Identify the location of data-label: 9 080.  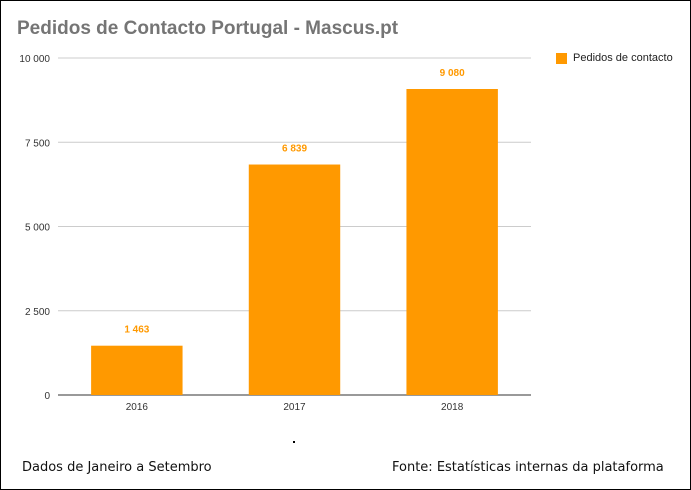
(452, 73).